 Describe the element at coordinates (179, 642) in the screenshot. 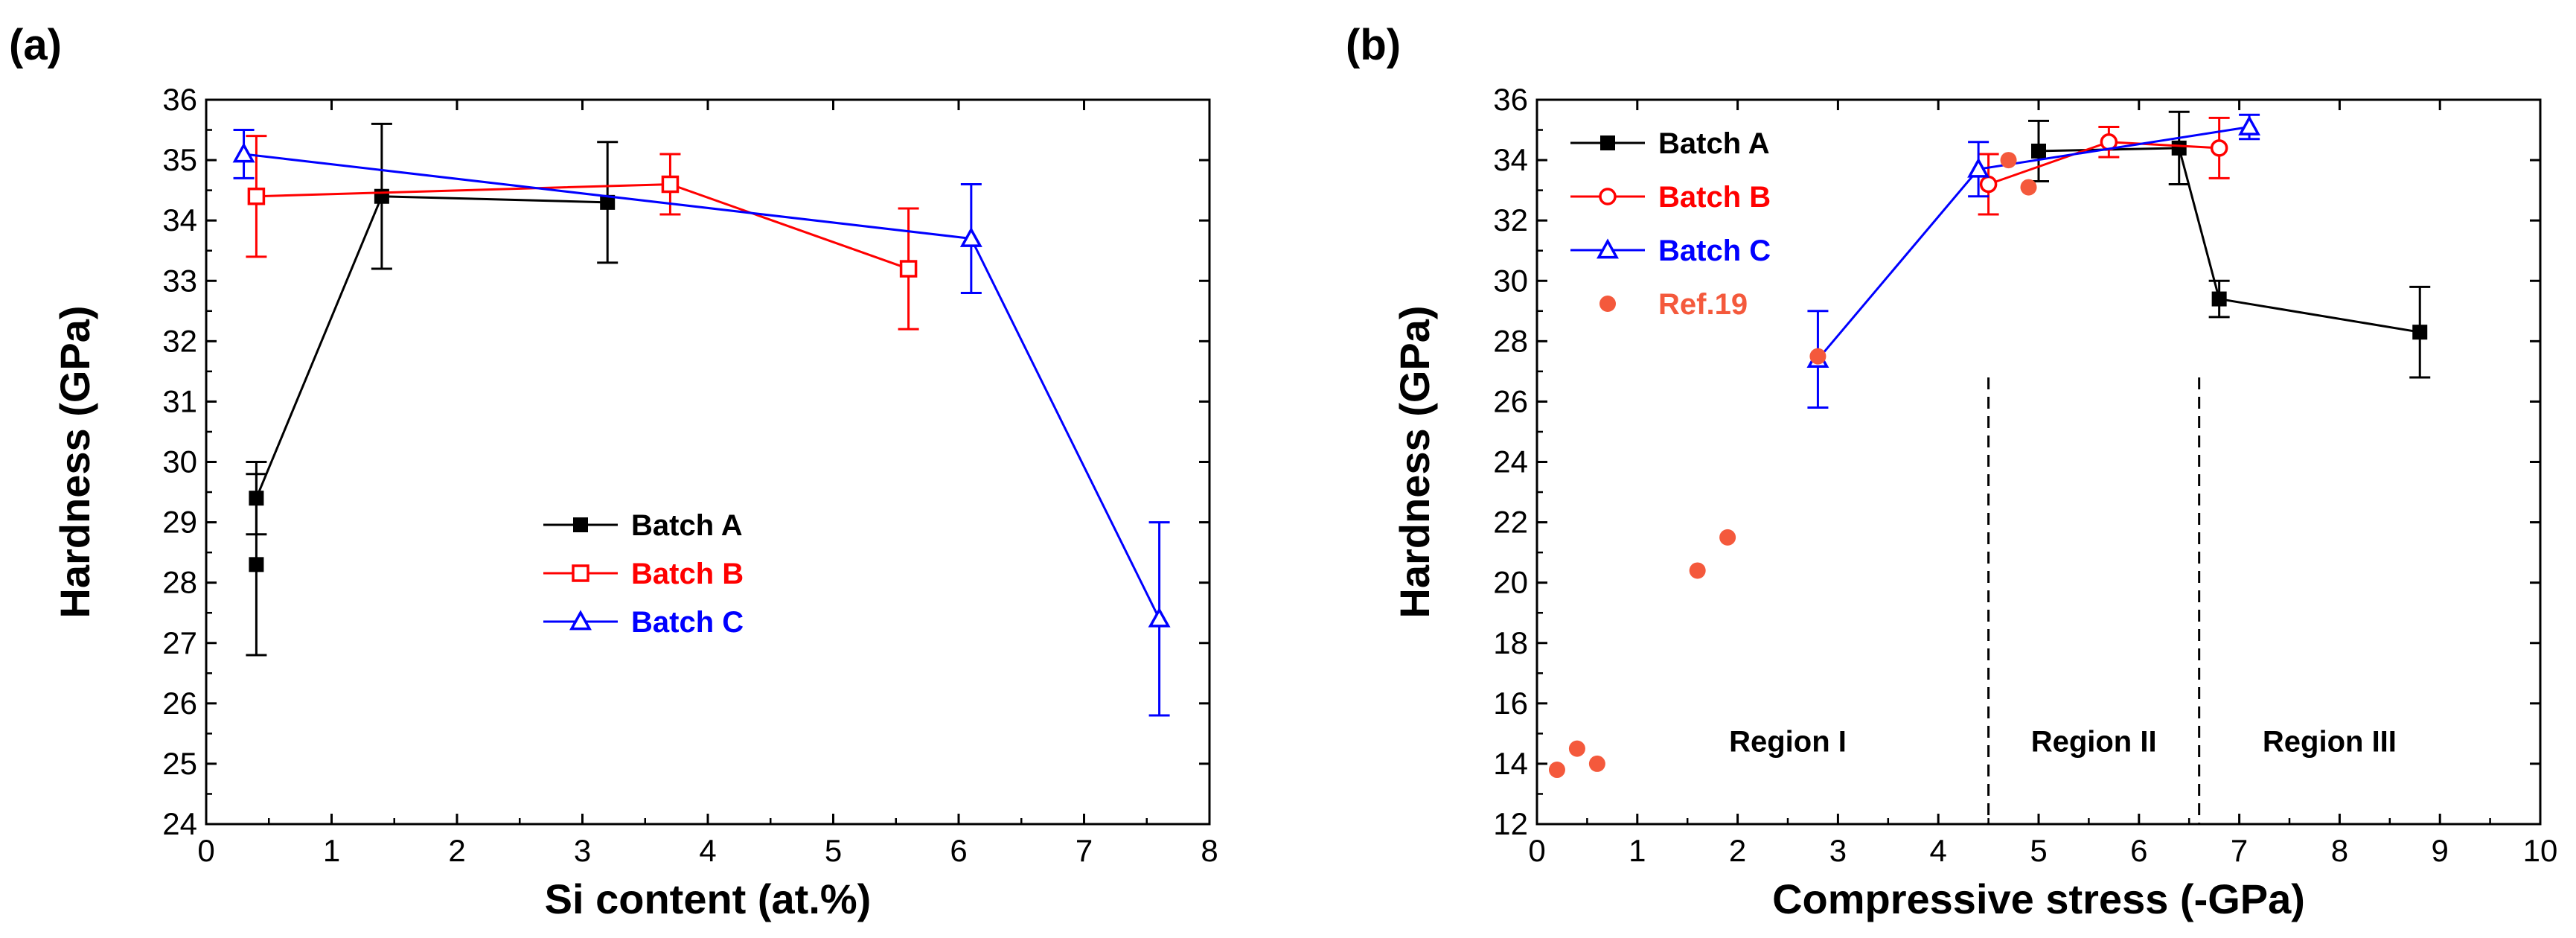

I see `y-tick-label: 27` at that location.